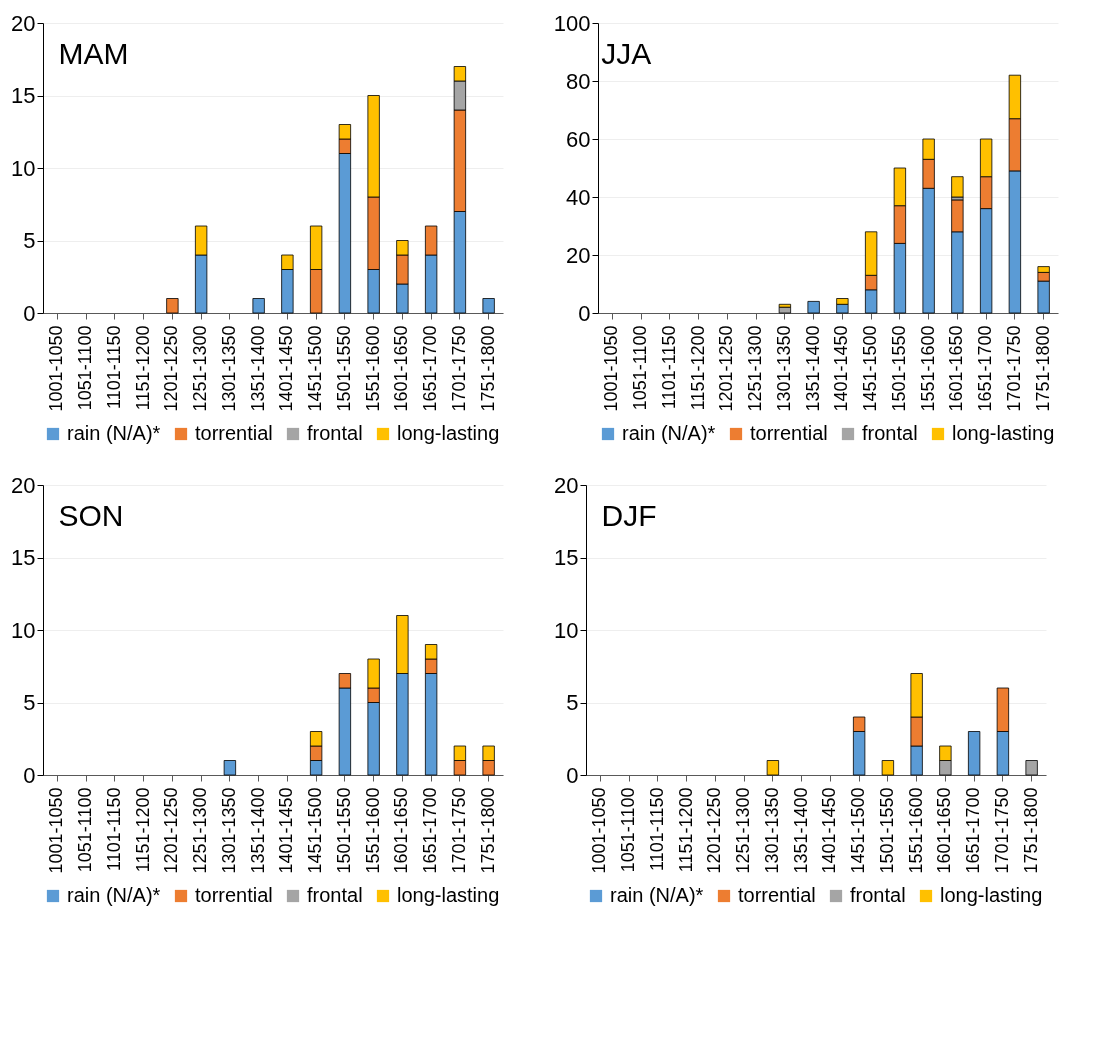  What do you see at coordinates (1001, 830) in the screenshot?
I see `x-tick-label: 1701-1750` at bounding box center [1001, 830].